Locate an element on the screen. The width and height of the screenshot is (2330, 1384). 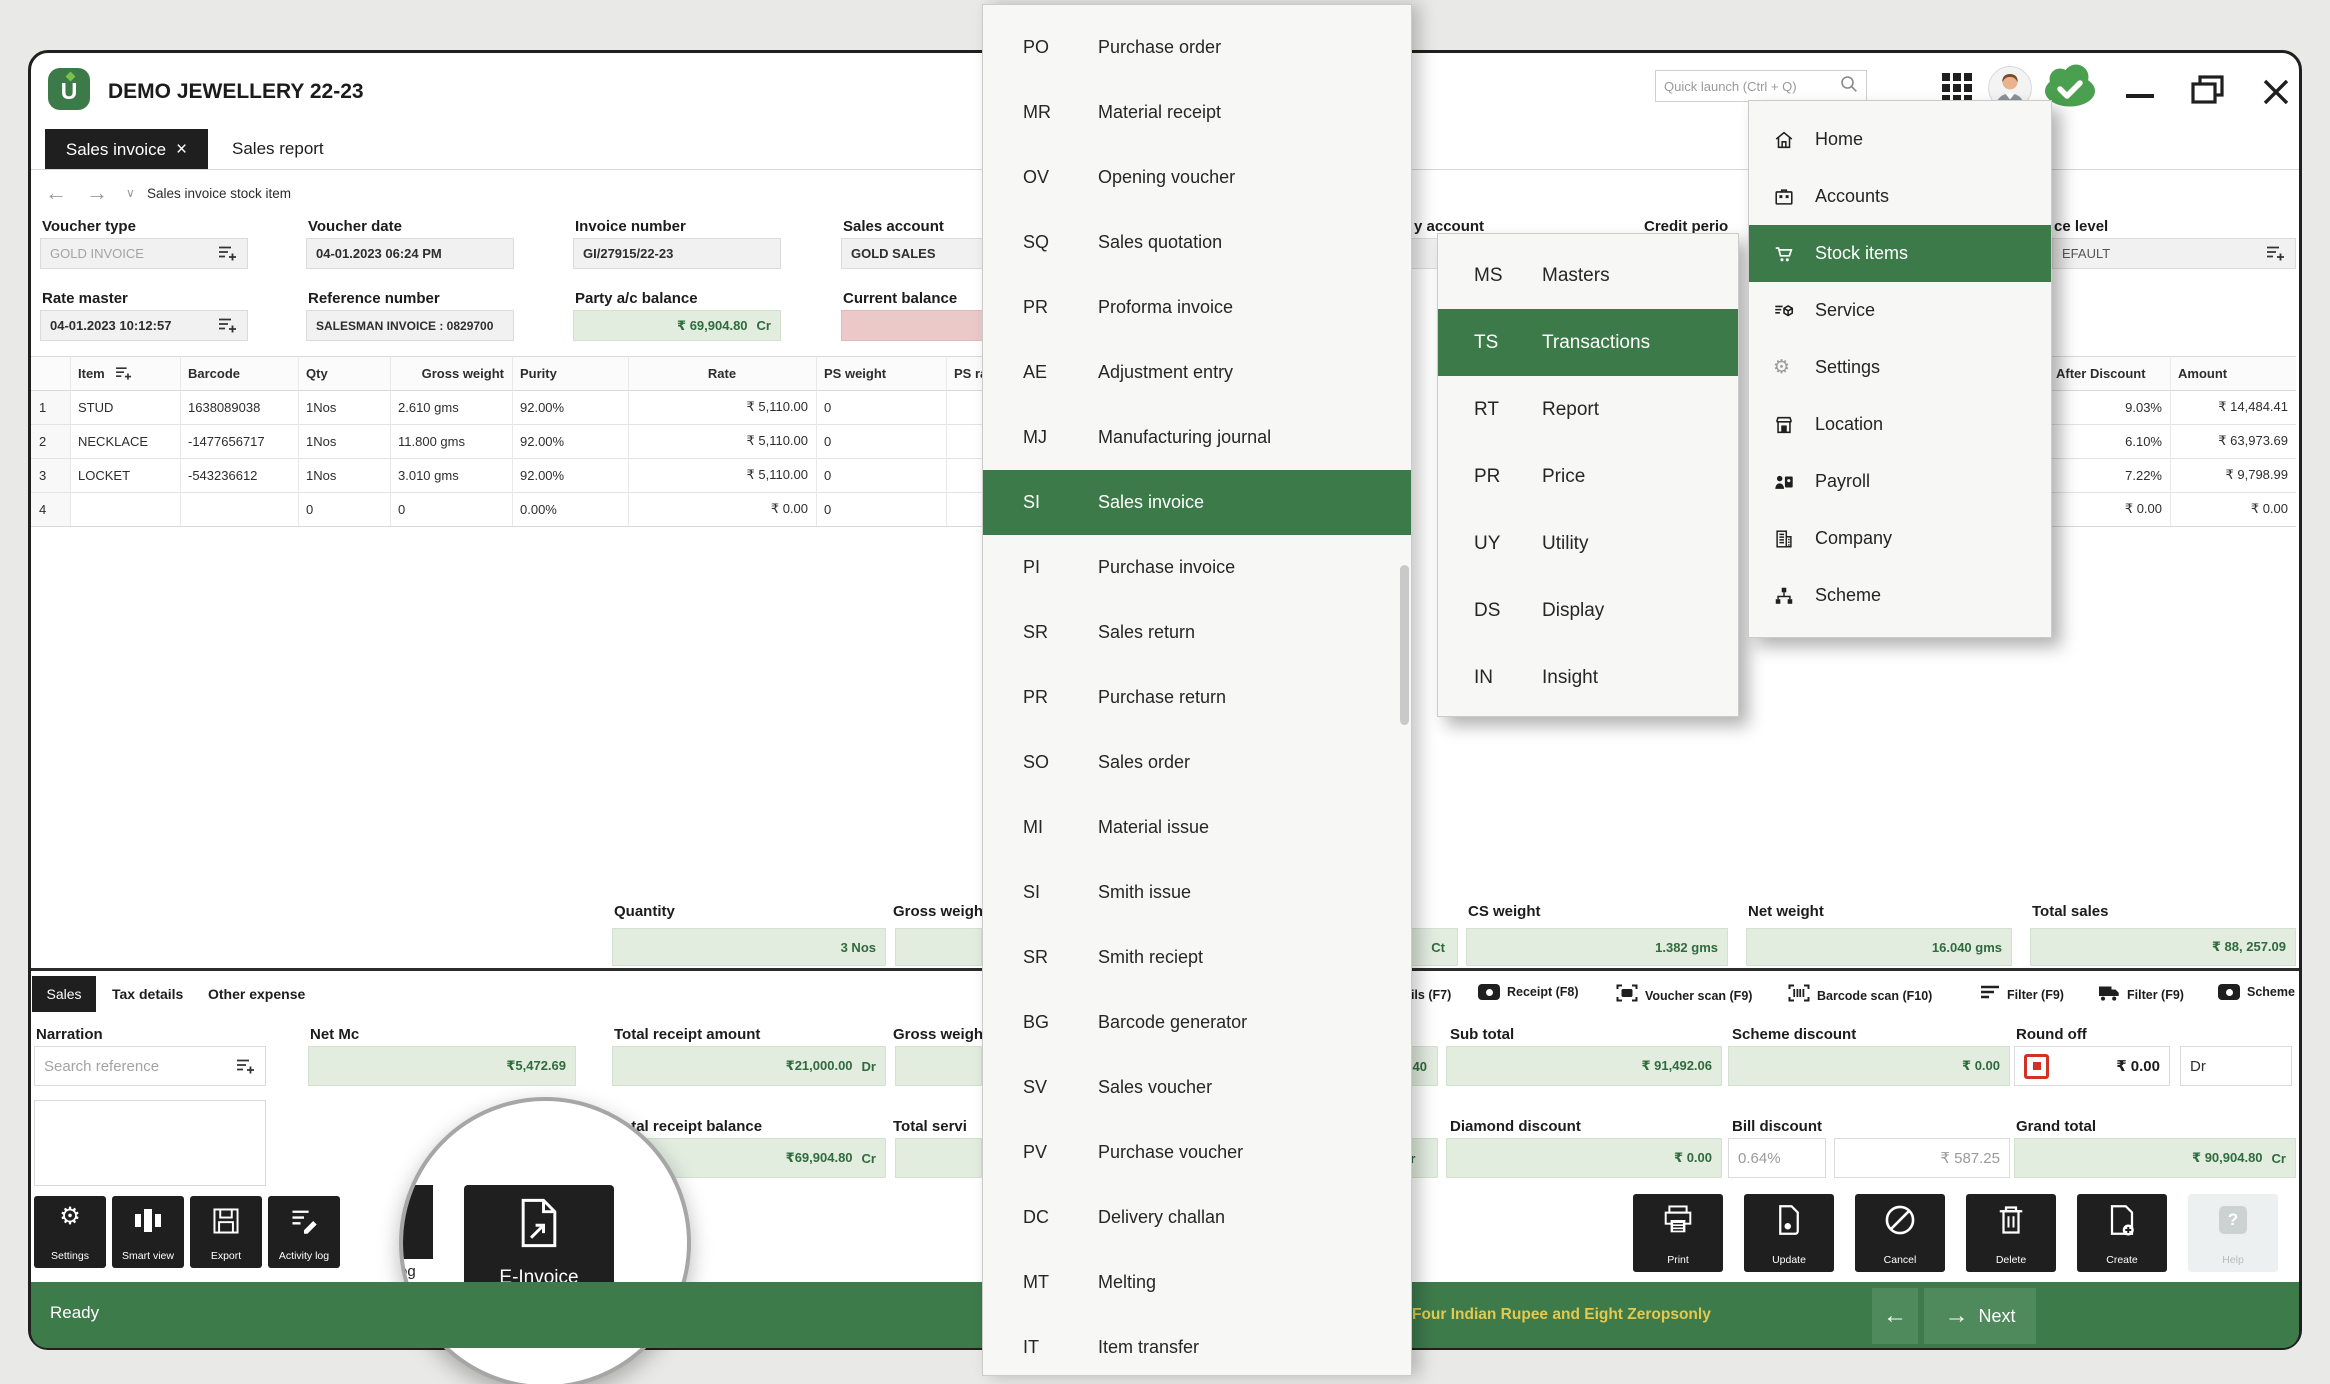
menu-item-purchase-order: PO Purchase order is located at coordinates (1122, 47).